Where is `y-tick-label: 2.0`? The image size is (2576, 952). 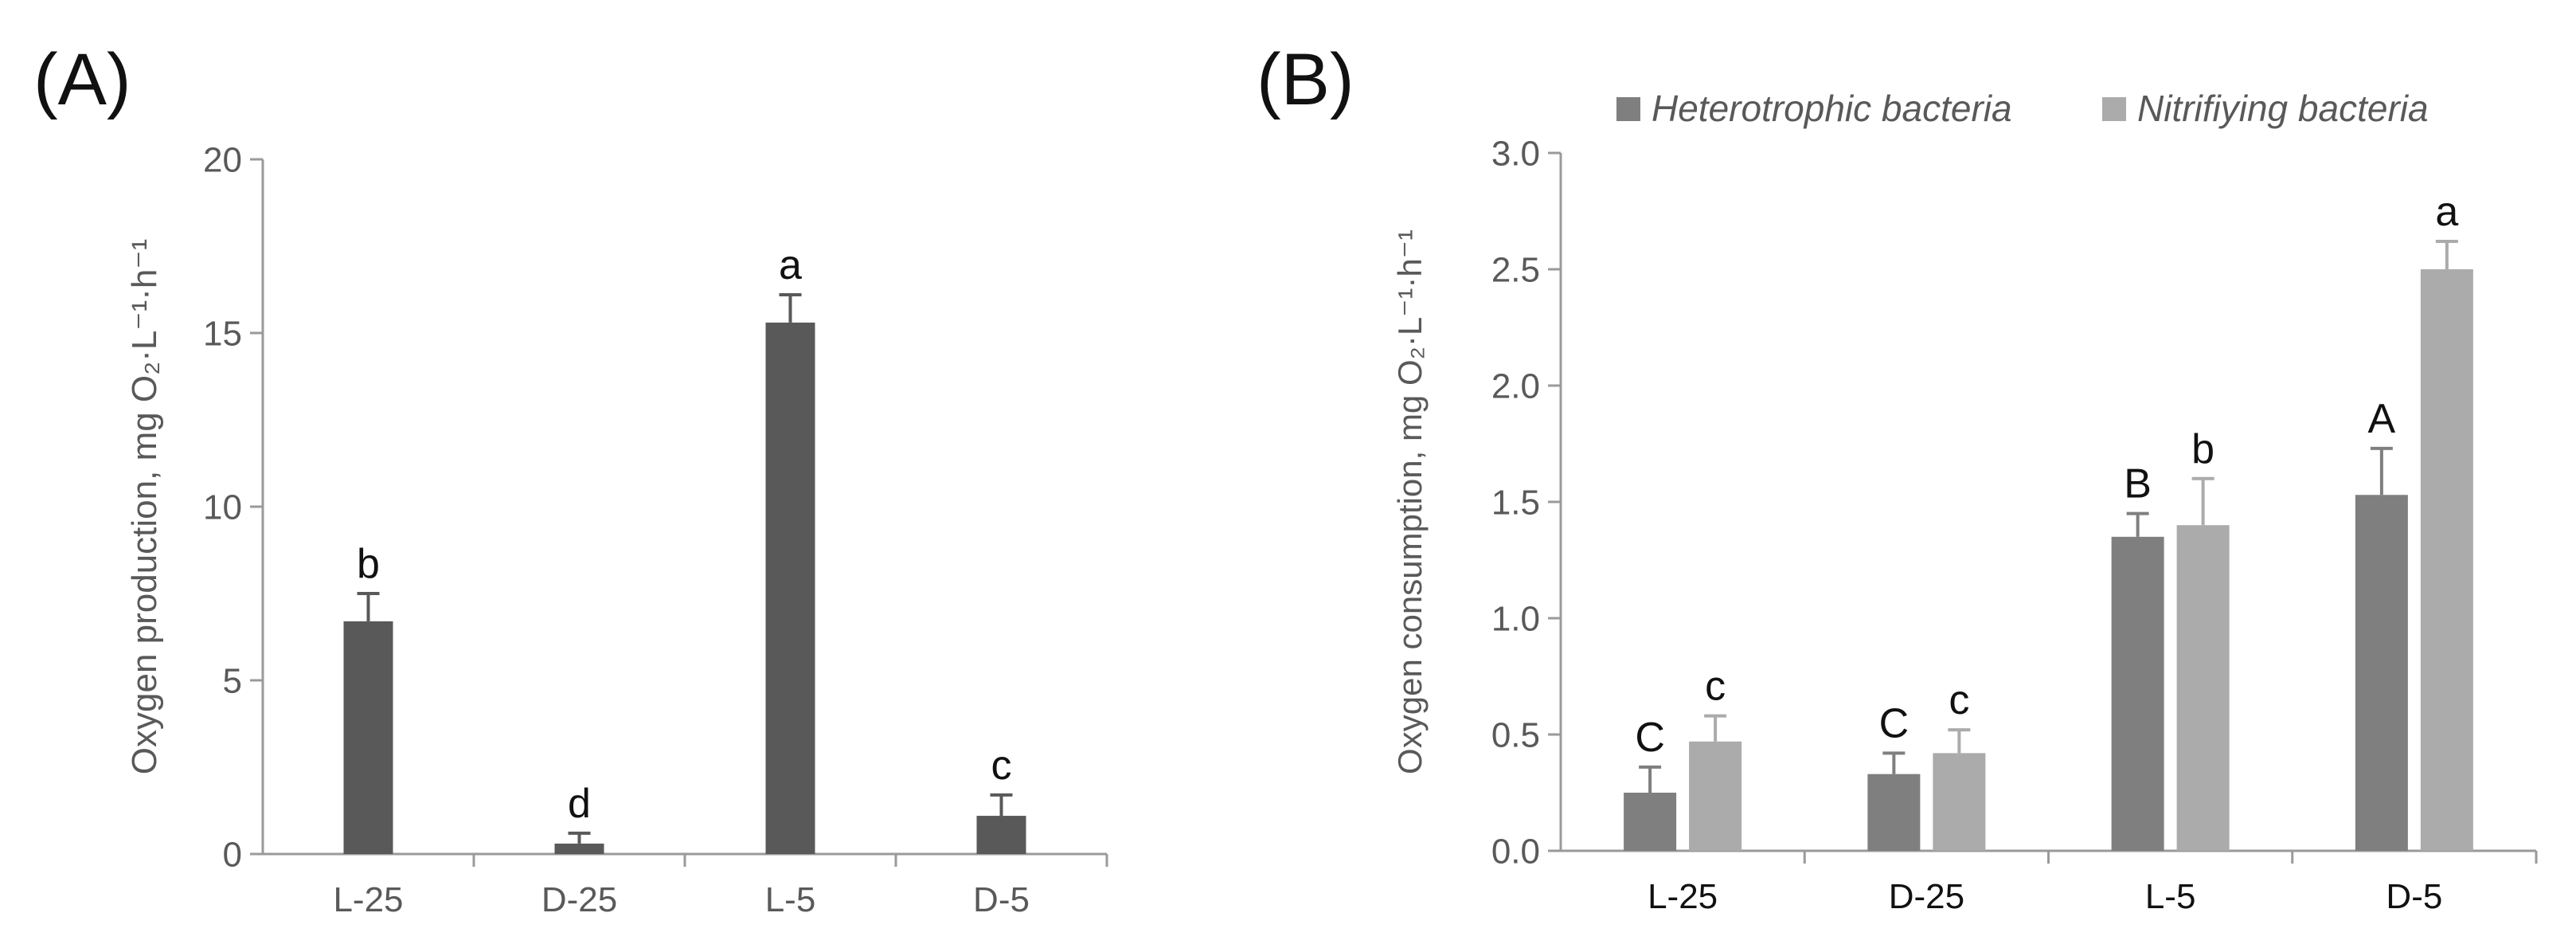
y-tick-label: 2.0 is located at coordinates (1515, 385).